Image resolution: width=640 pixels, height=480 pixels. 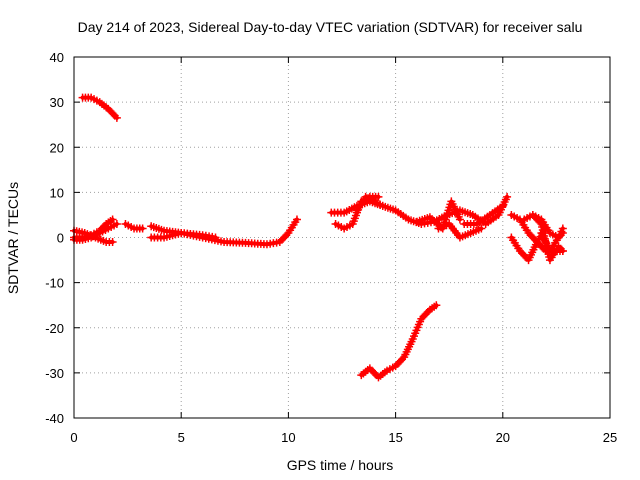 What do you see at coordinates (503, 437) in the screenshot?
I see `x-tick-label: 20` at bounding box center [503, 437].